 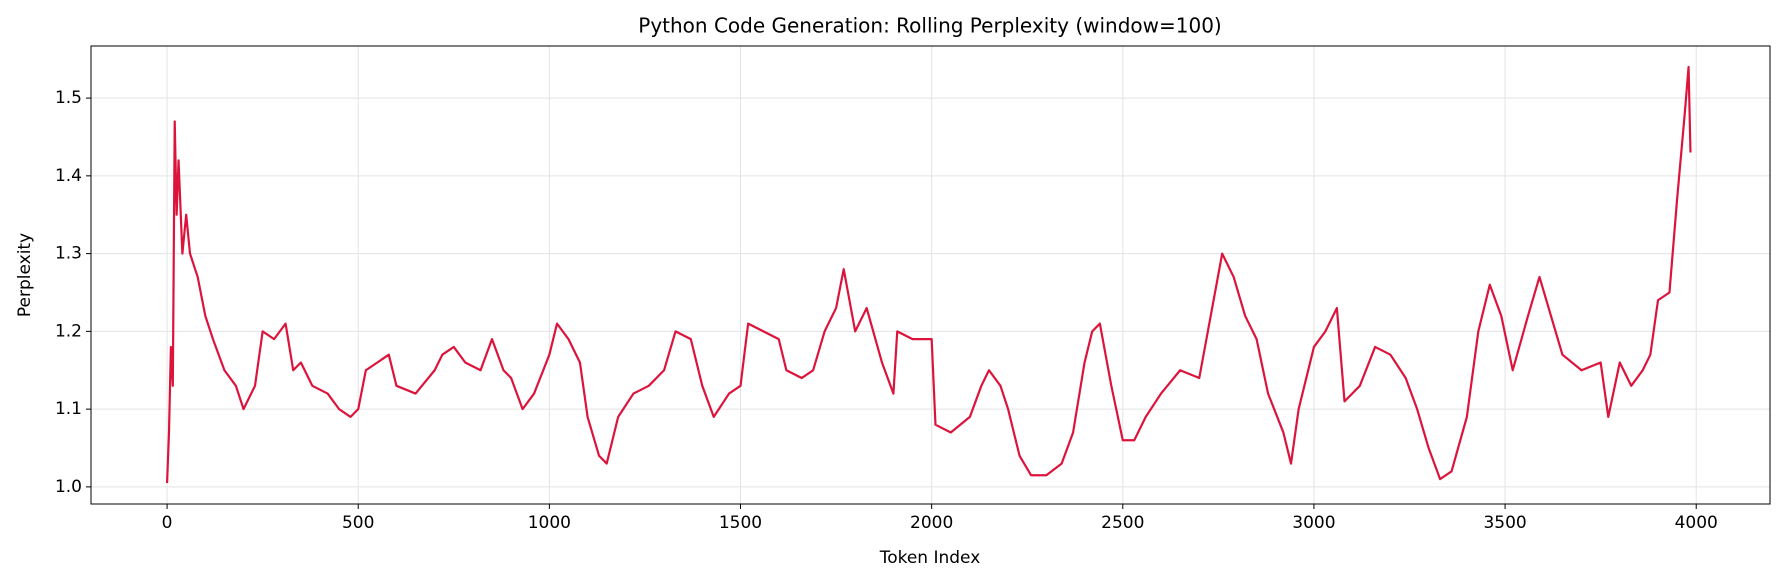 What do you see at coordinates (68, 254) in the screenshot?
I see `y-tick-label: 1.3` at bounding box center [68, 254].